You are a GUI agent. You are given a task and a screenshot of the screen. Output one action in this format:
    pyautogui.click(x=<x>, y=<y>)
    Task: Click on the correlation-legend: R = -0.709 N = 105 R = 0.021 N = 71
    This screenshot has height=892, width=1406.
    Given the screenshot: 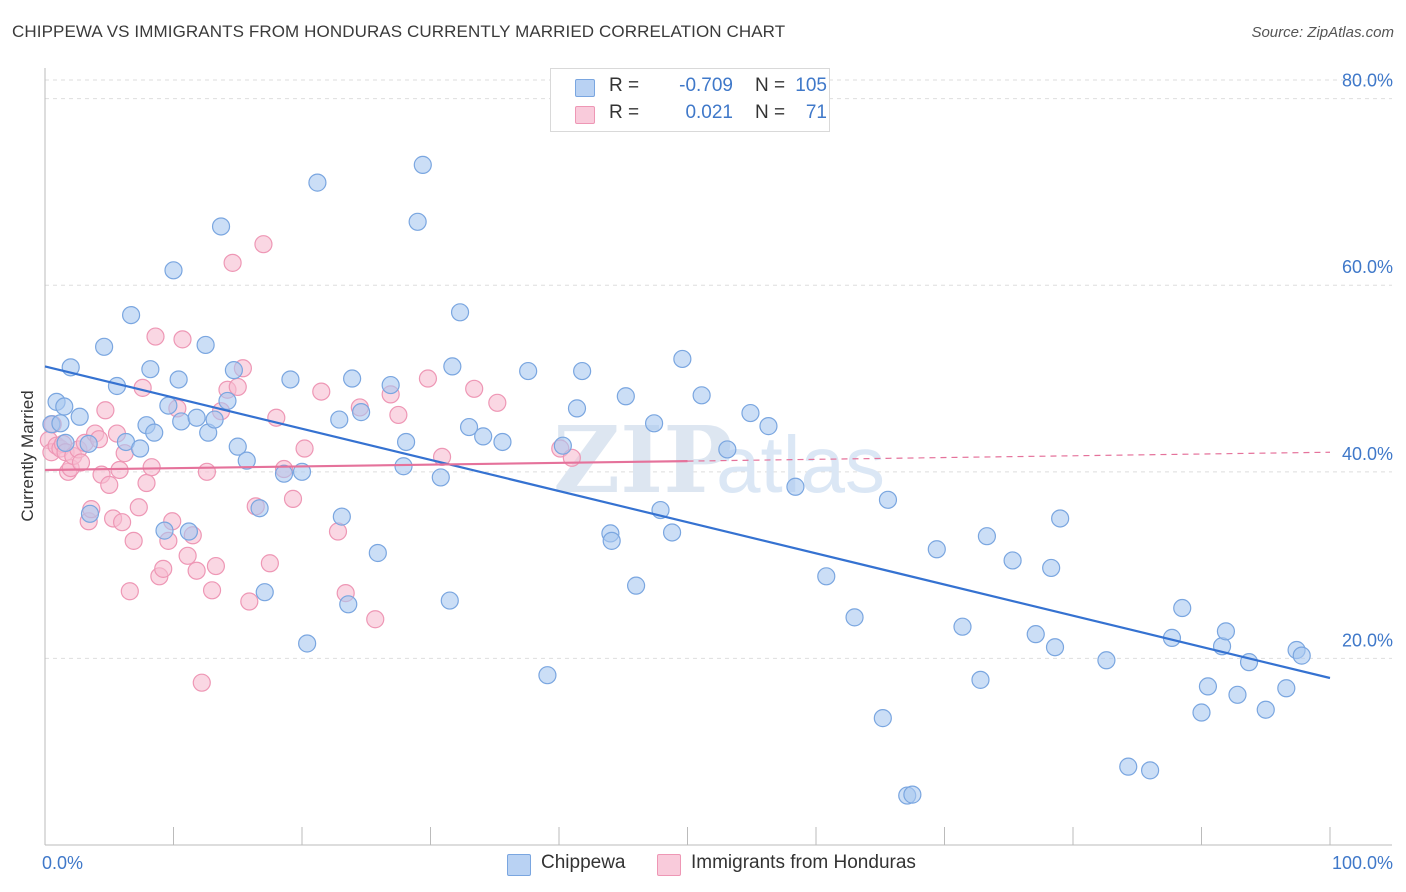 What is the action you would take?
    pyautogui.click(x=690, y=100)
    